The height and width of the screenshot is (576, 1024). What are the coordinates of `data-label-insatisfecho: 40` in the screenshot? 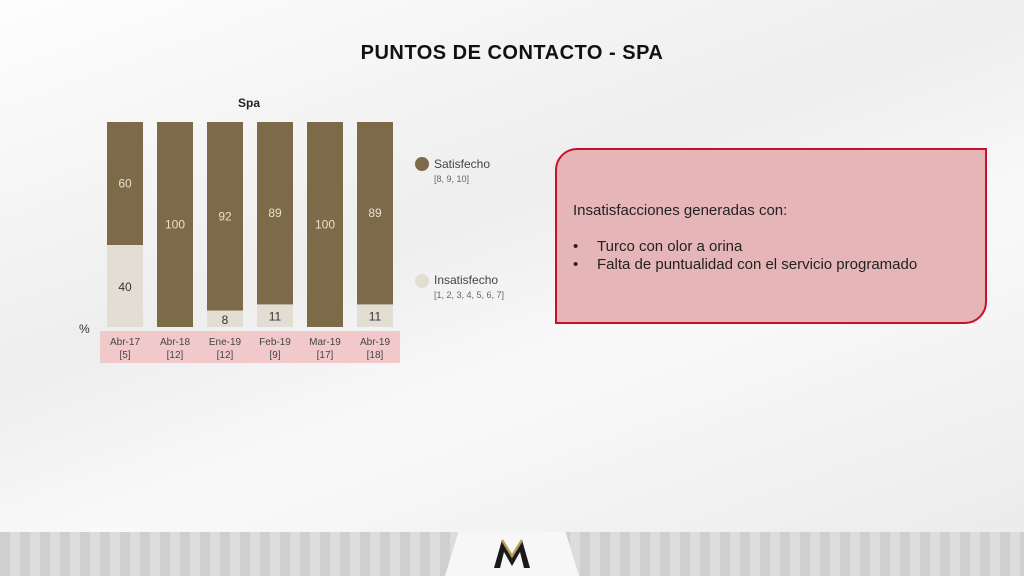 It's located at (125, 287).